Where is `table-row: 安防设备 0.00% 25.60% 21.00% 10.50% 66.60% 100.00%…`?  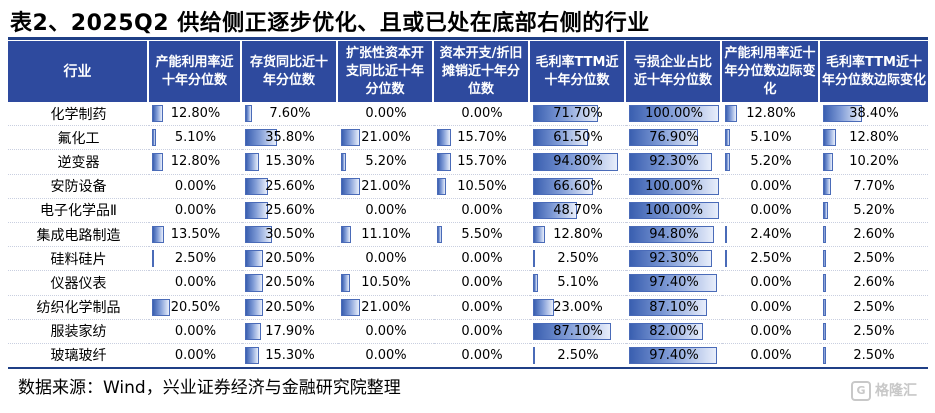 table-row: 安防设备 0.00% 25.60% 21.00% 10.50% 66.60% 100.00%… is located at coordinates (468, 187).